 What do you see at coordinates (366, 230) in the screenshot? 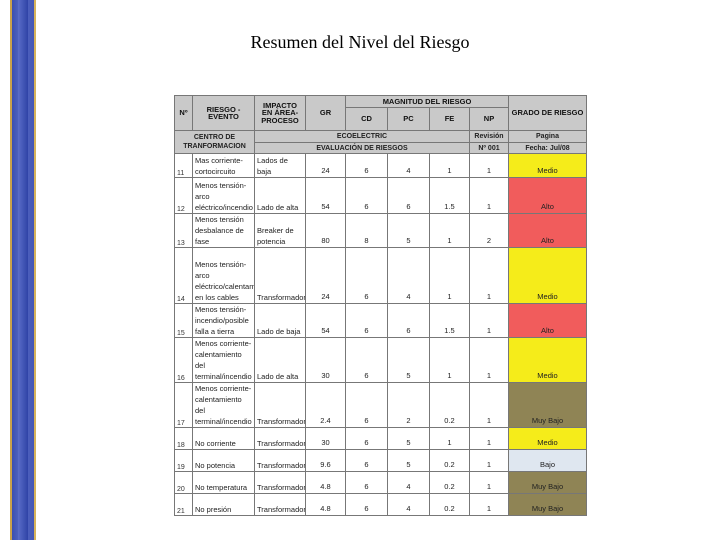
I see `row-cd: 8` at bounding box center [366, 230].